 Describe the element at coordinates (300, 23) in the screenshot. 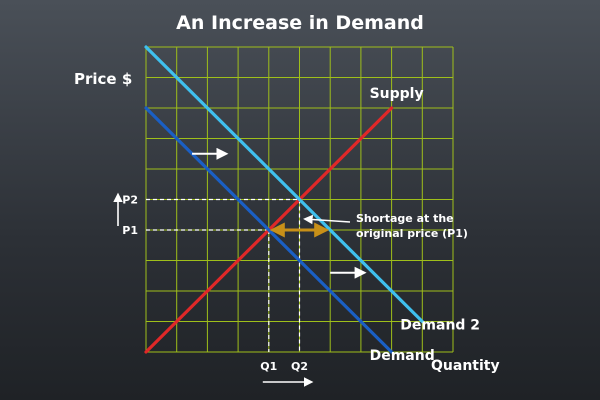

I see `chart-title: An Increase in Demand` at that location.